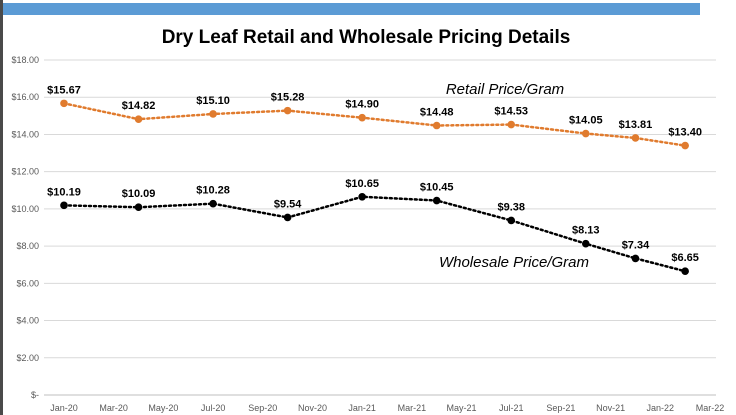 This screenshot has height=415, width=736. I want to click on x-tick-label: Sep-21, so click(560, 408).